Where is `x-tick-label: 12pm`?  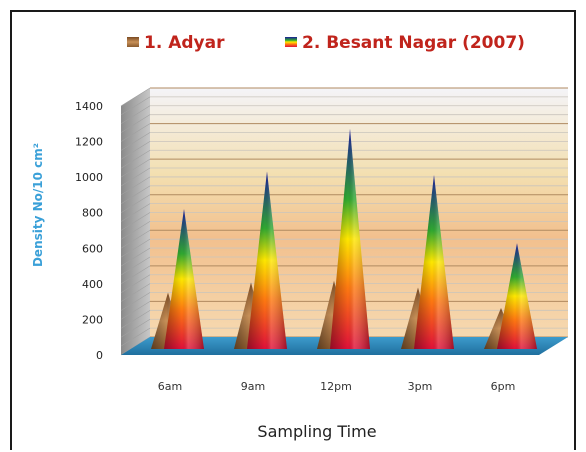
x-tick-label: 12pm is located at coordinates (336, 386).